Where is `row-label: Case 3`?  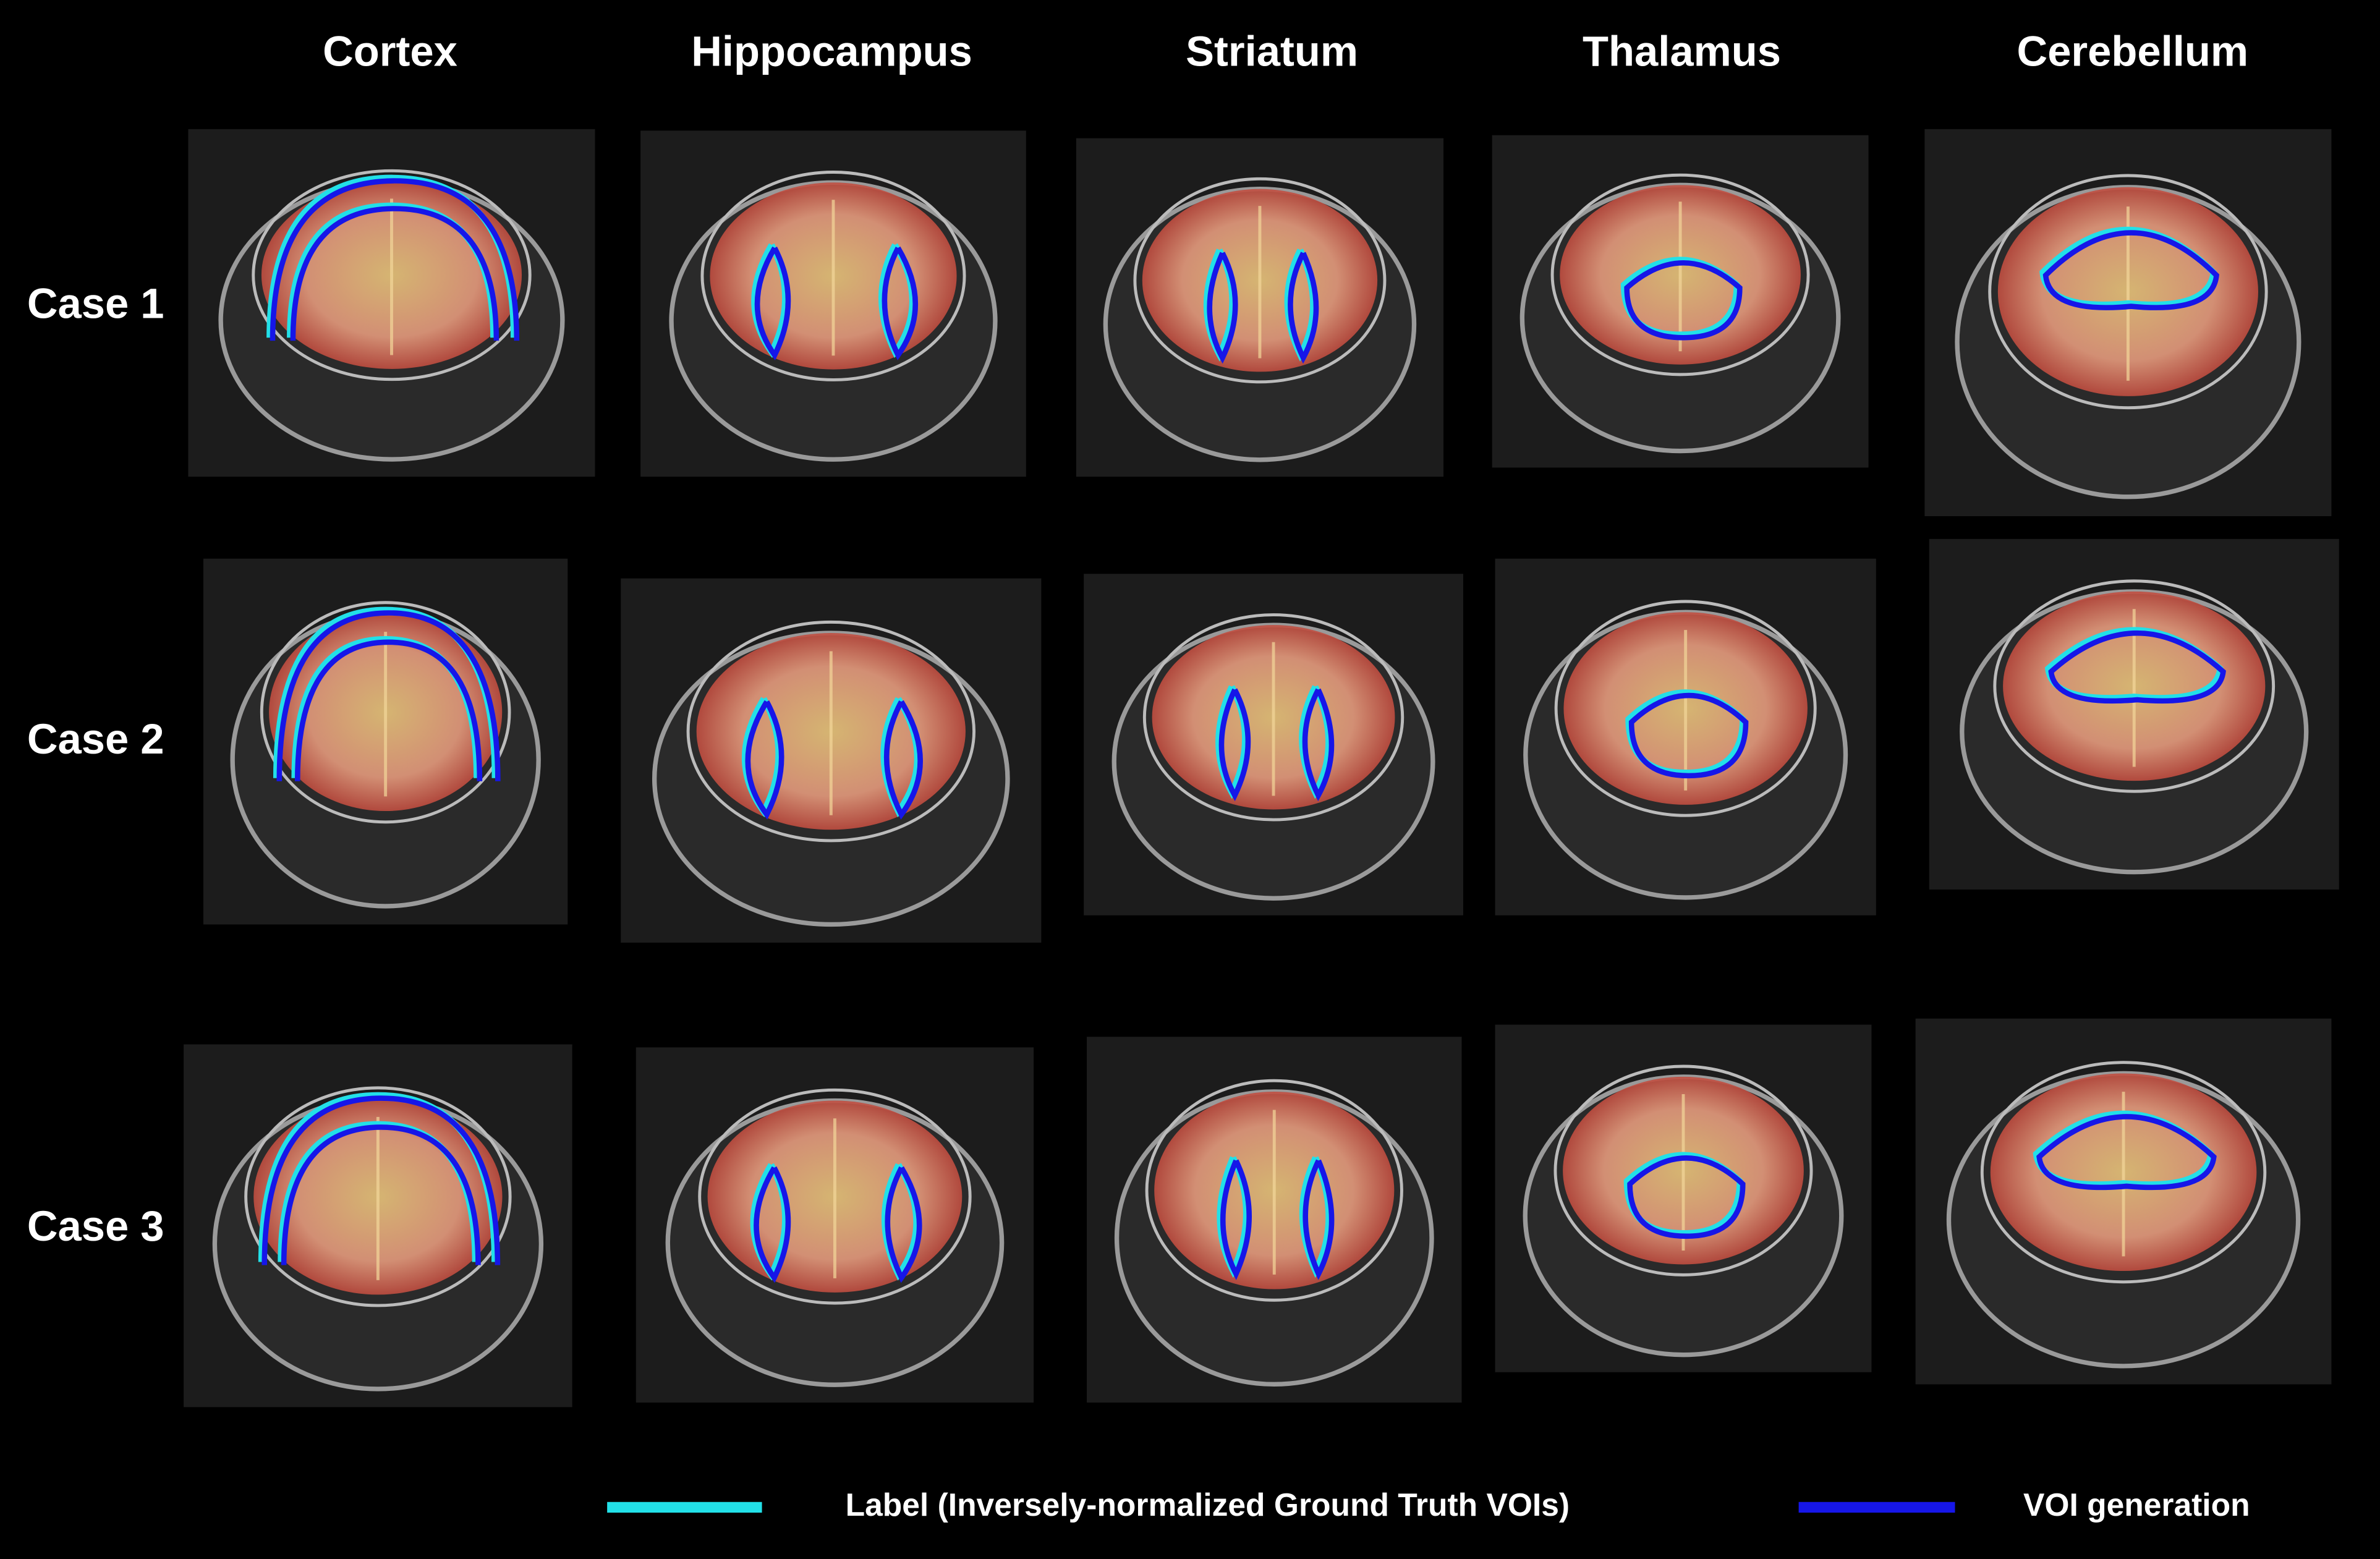 row-label: Case 3 is located at coordinates (95, 1226).